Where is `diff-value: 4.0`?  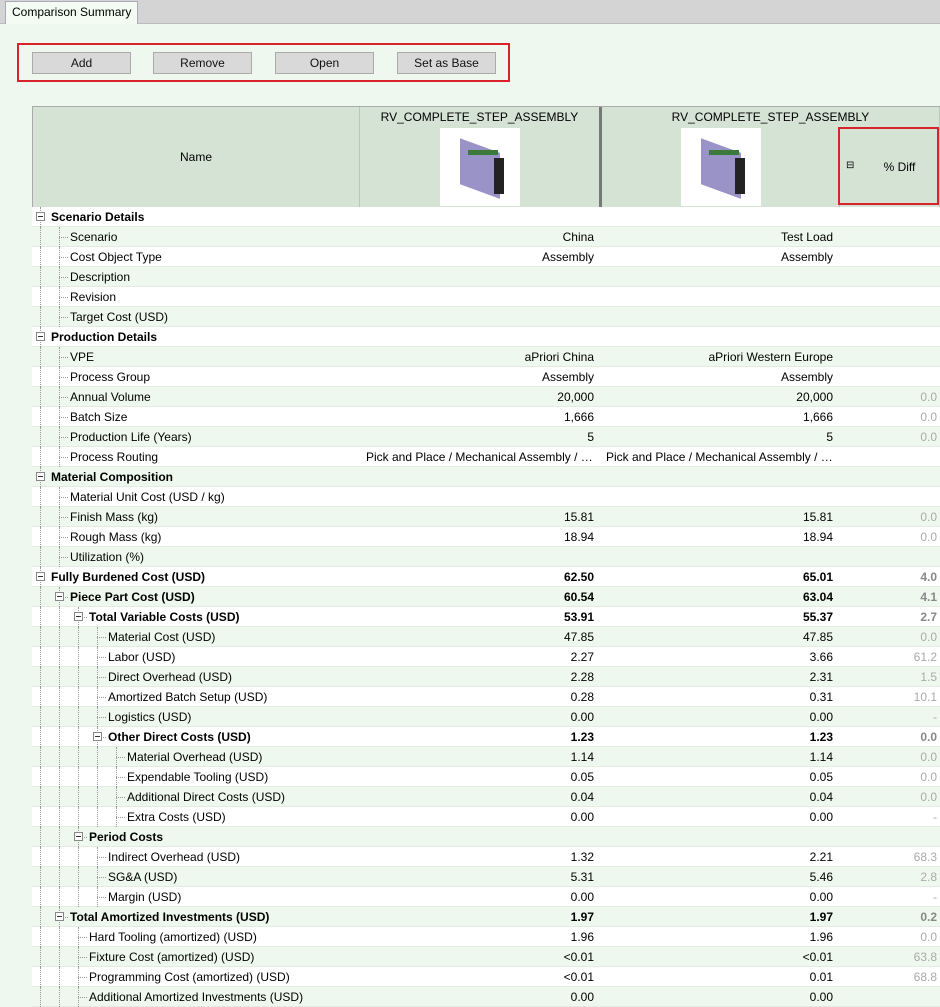
diff-value: 4.0 is located at coordinates (928, 577).